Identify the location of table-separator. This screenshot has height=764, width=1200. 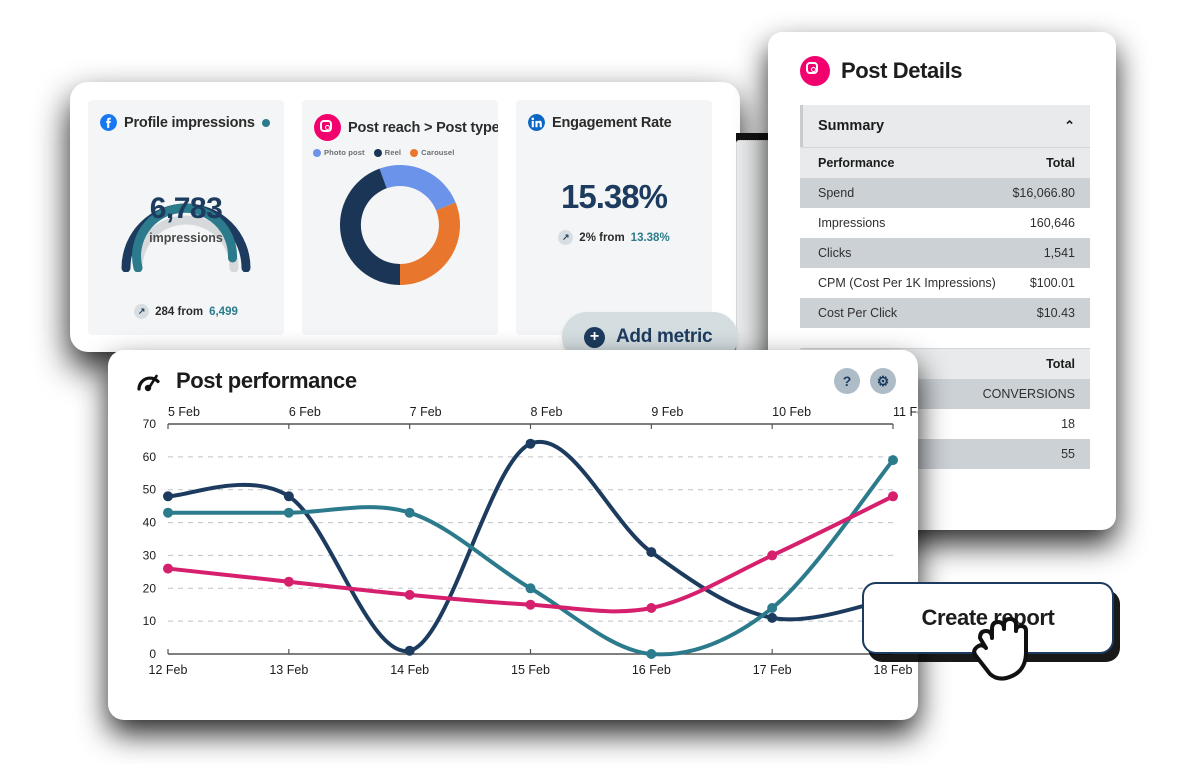
(942, 335).